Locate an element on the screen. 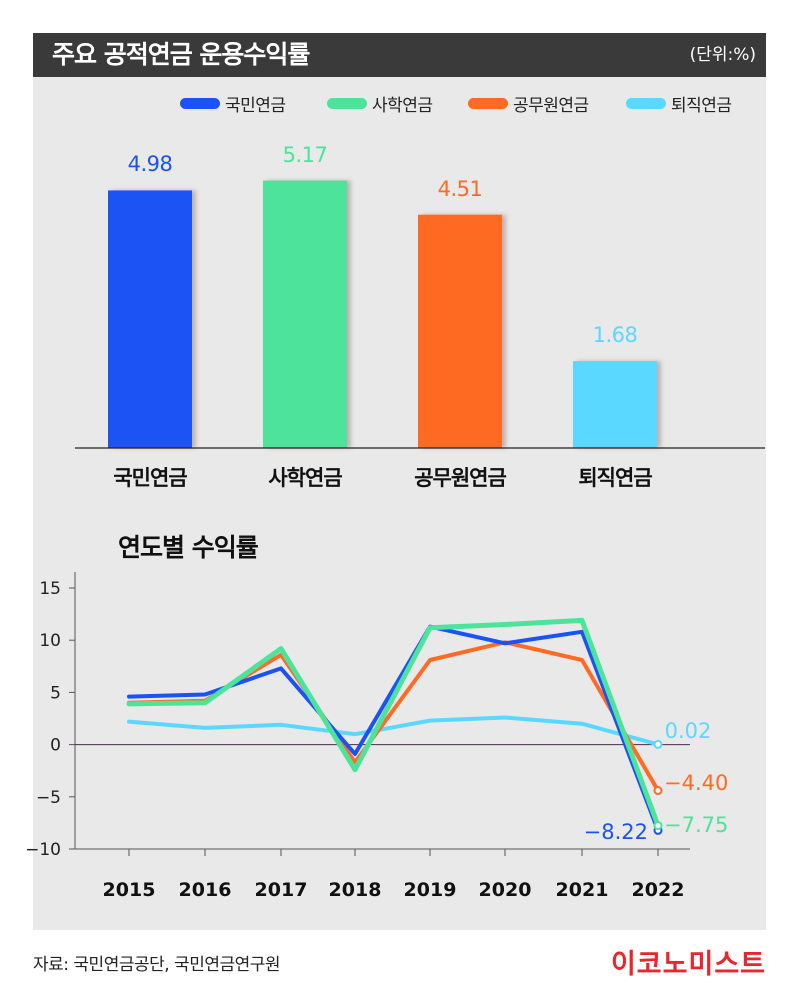 The width and height of the screenshot is (800, 1004). bar-category-label: 국민연금 is located at coordinates (150, 478).